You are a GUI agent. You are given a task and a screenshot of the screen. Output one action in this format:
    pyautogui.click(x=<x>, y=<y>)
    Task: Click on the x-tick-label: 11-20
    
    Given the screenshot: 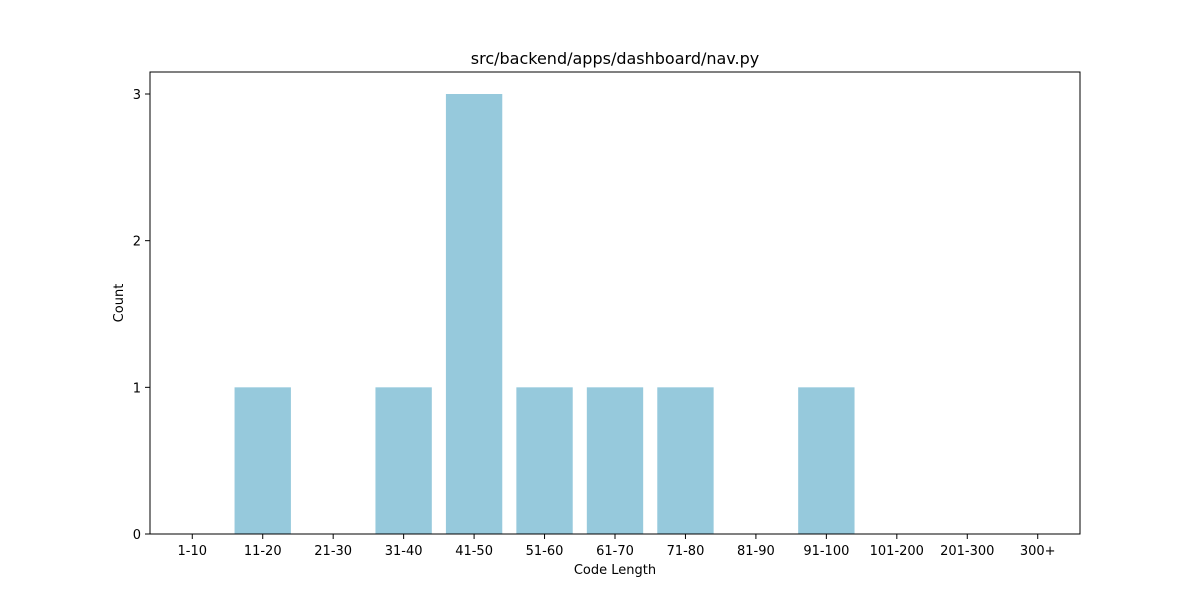 What is the action you would take?
    pyautogui.click(x=263, y=551)
    